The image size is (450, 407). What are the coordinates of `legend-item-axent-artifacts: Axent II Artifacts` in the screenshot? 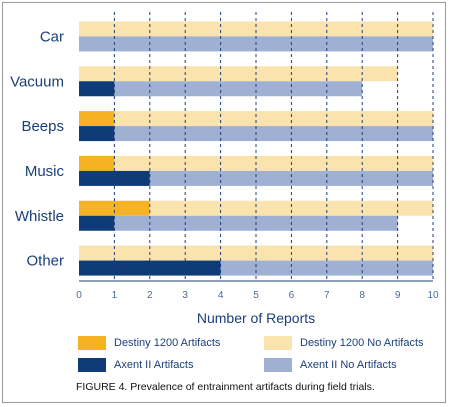 It's located at (135, 365).